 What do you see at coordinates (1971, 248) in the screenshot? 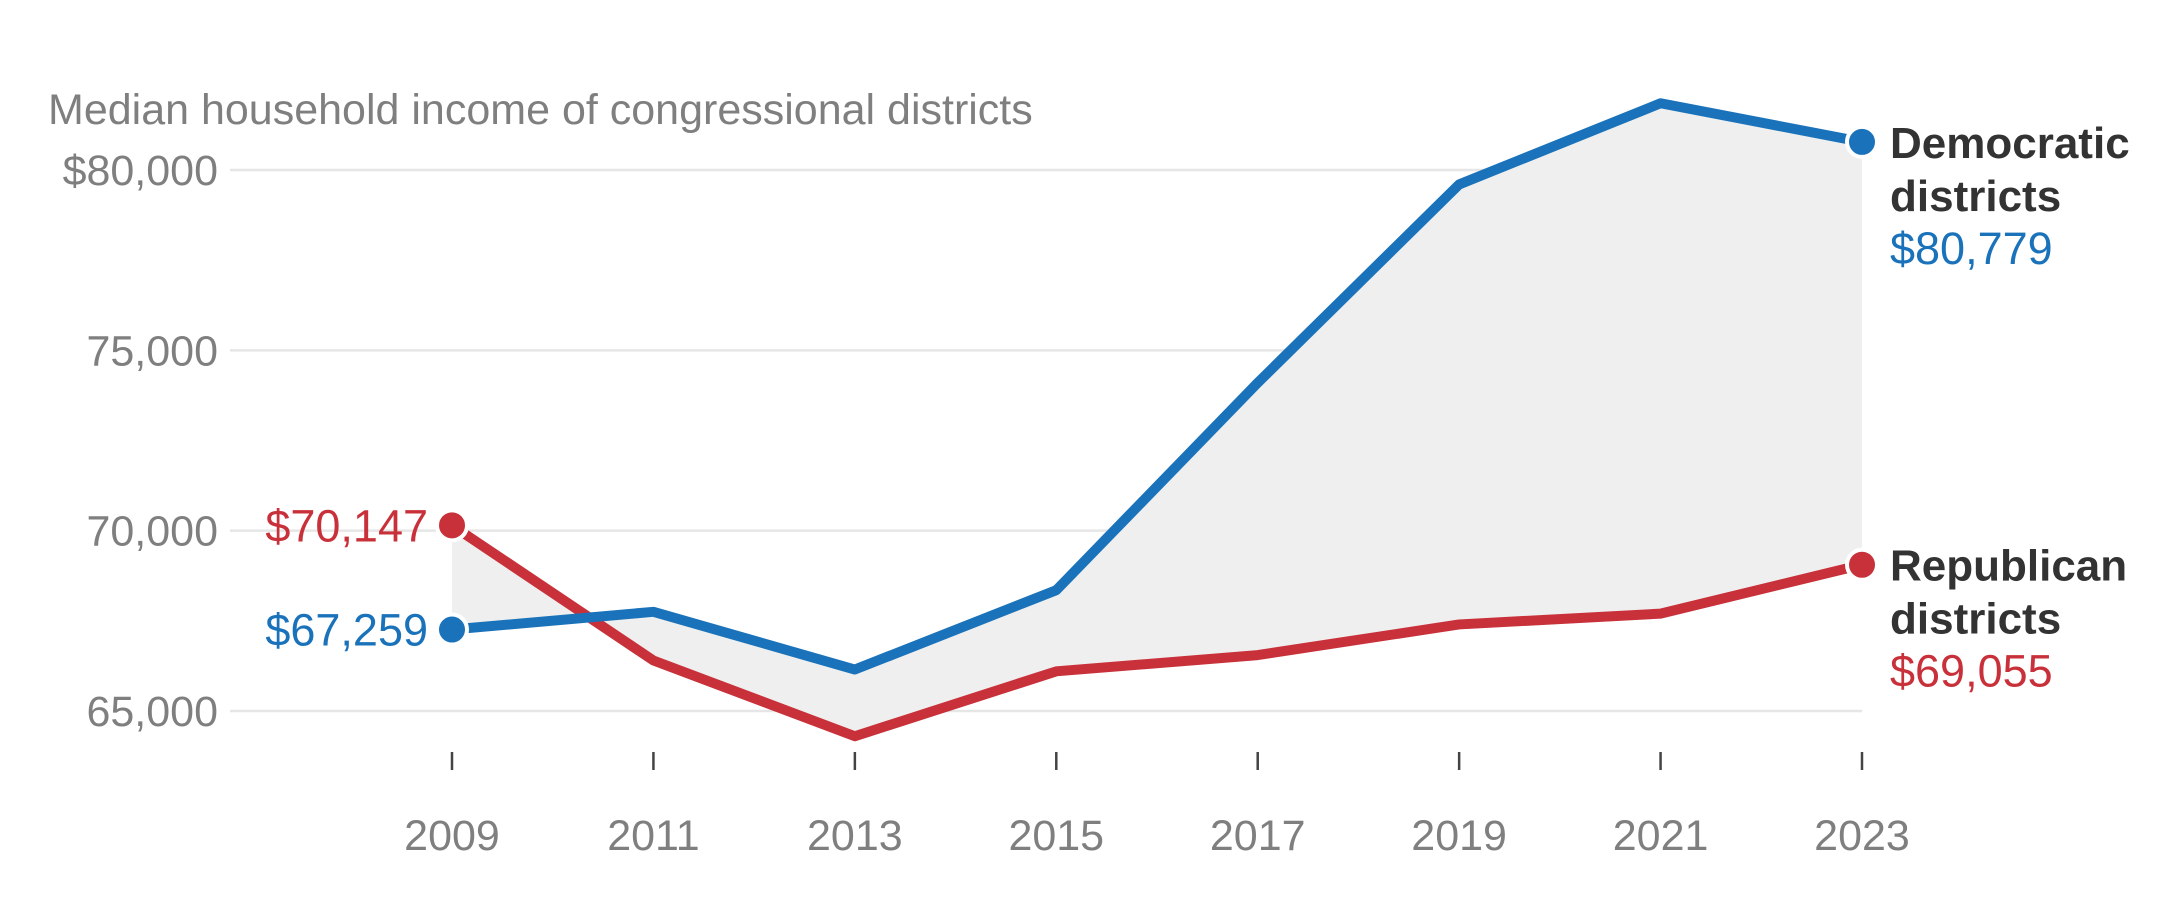
I see `democratic-districts-end-value-label: $80,779` at bounding box center [1971, 248].